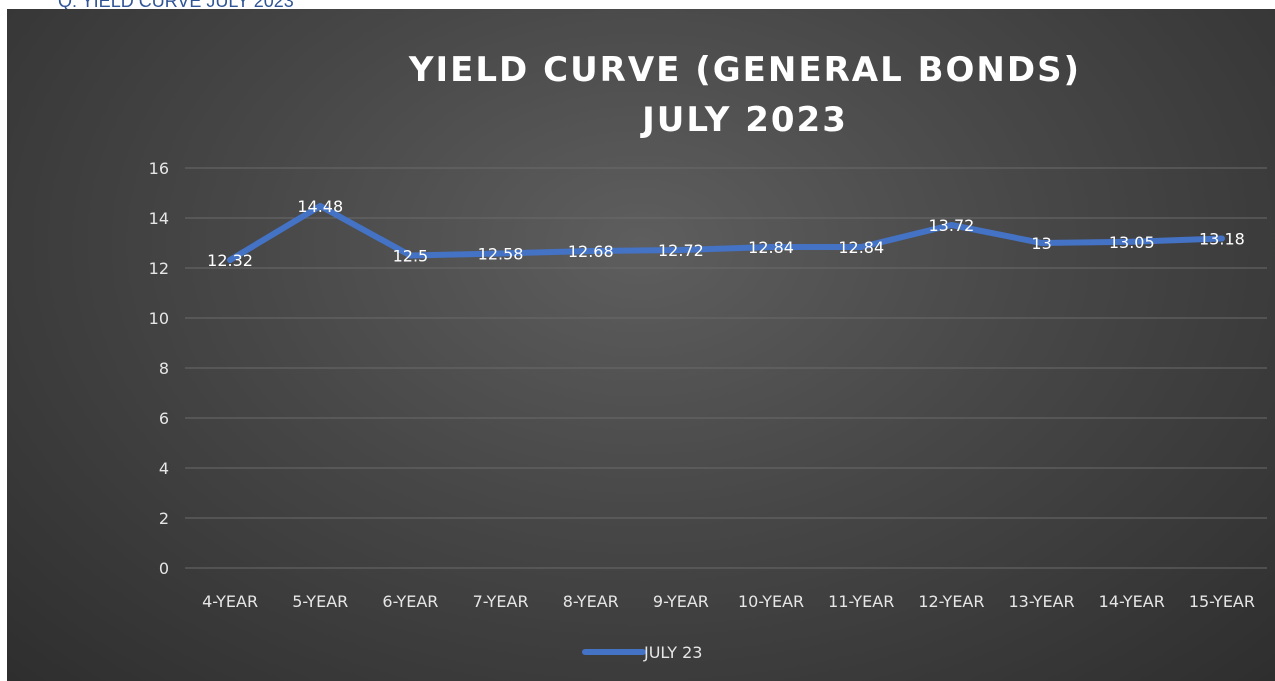 The height and width of the screenshot is (681, 1275). I want to click on y-tick-label: 10, so click(159, 318).